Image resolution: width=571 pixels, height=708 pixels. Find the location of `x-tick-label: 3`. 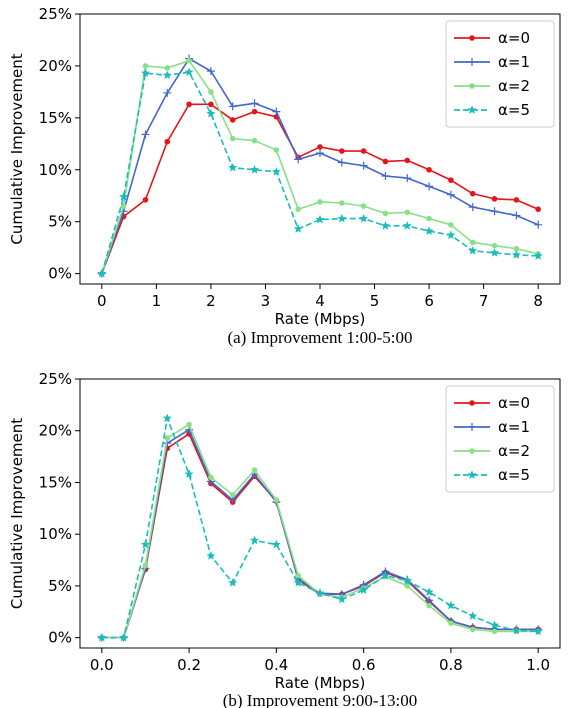

x-tick-label: 3 is located at coordinates (266, 301).